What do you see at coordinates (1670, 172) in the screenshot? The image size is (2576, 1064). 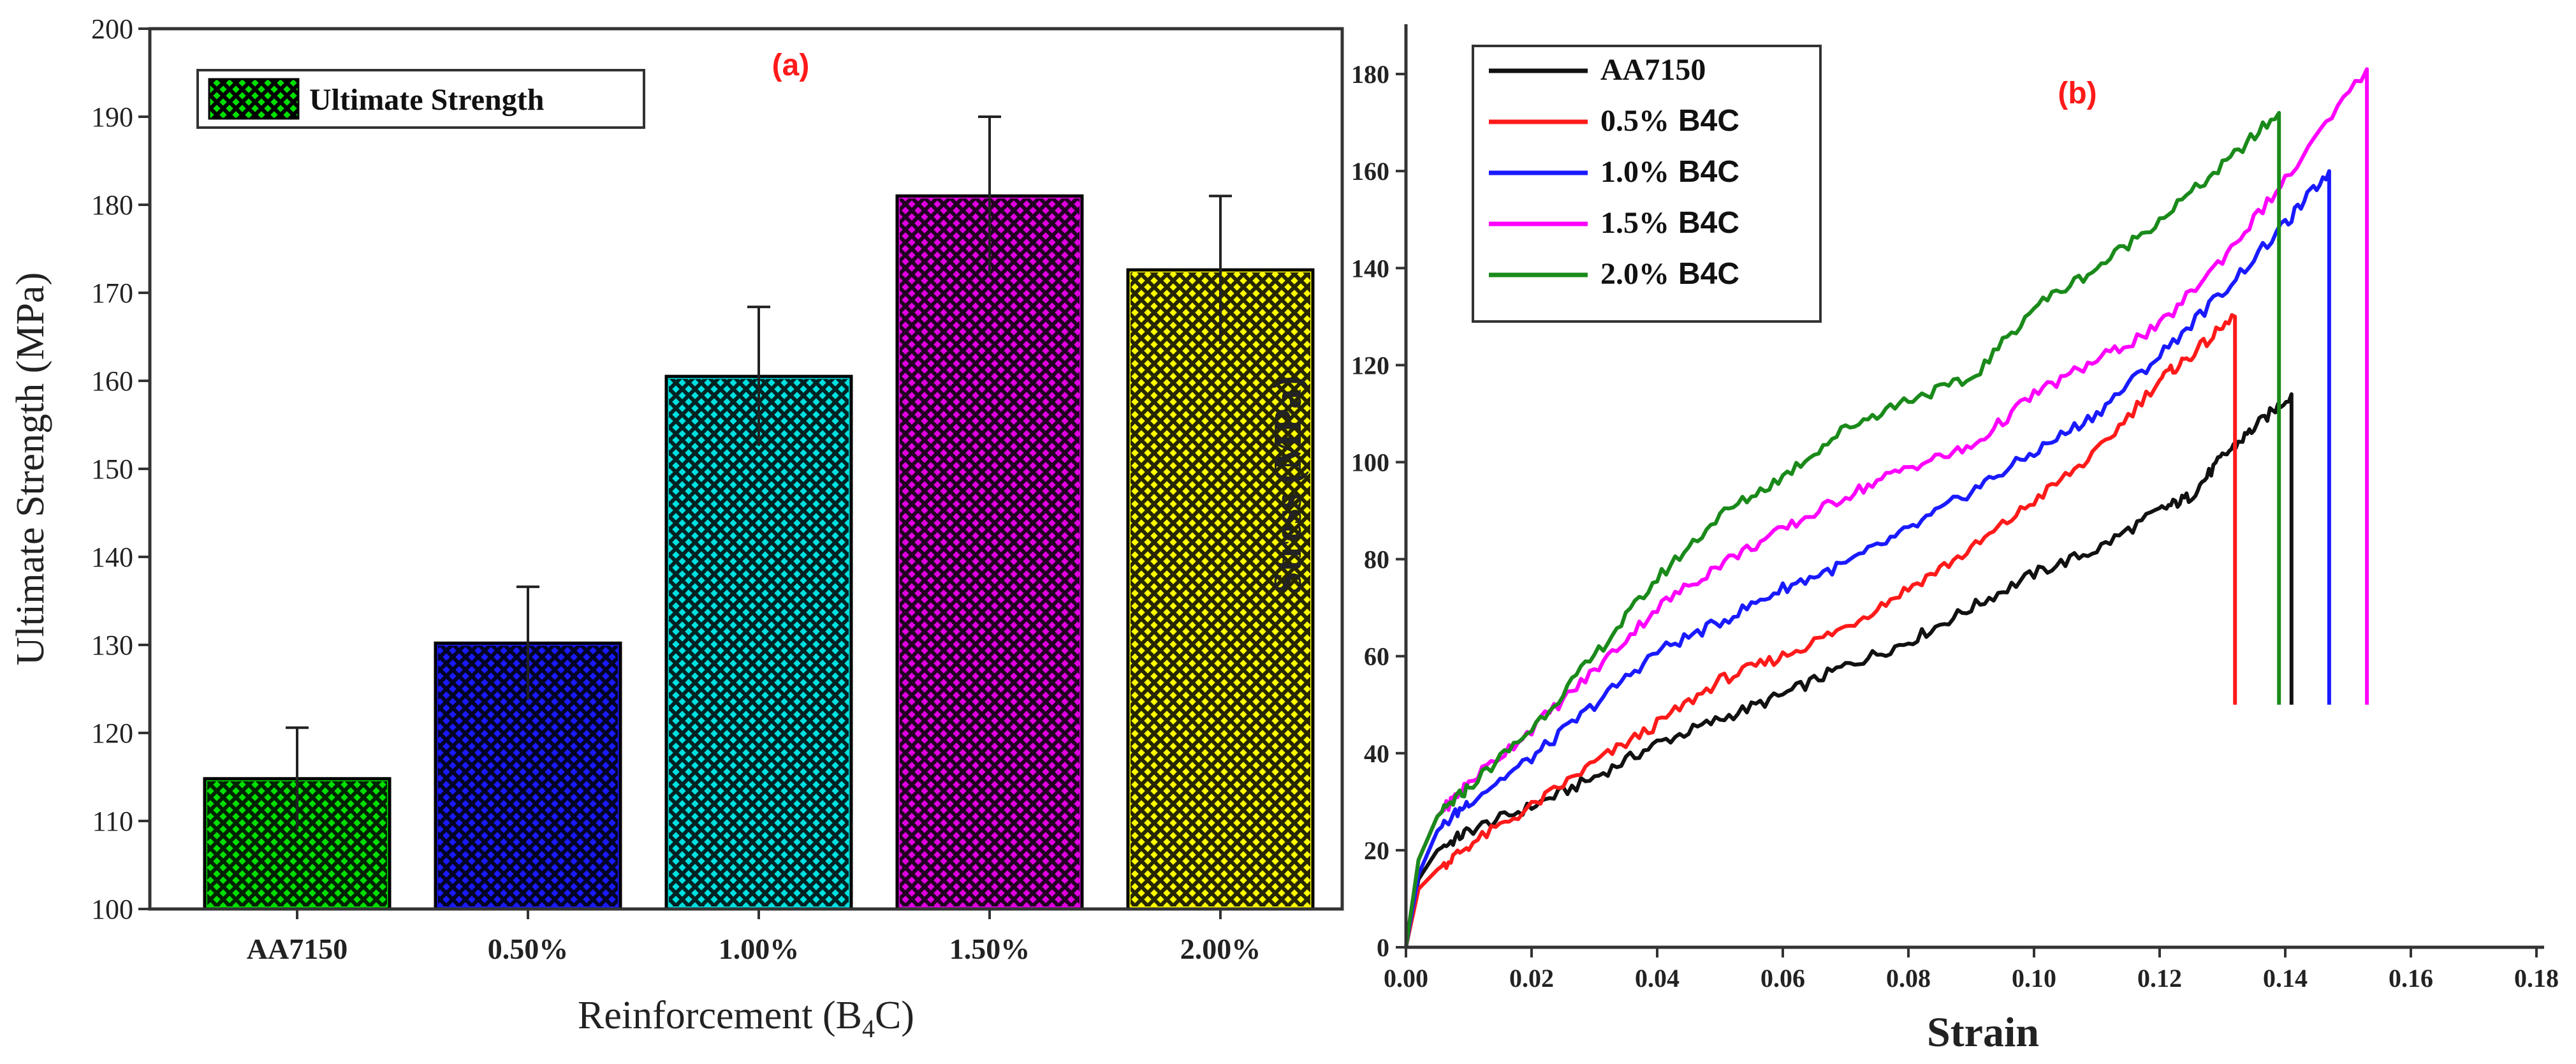 I see `legend-entry: 1.0% B4C` at bounding box center [1670, 172].